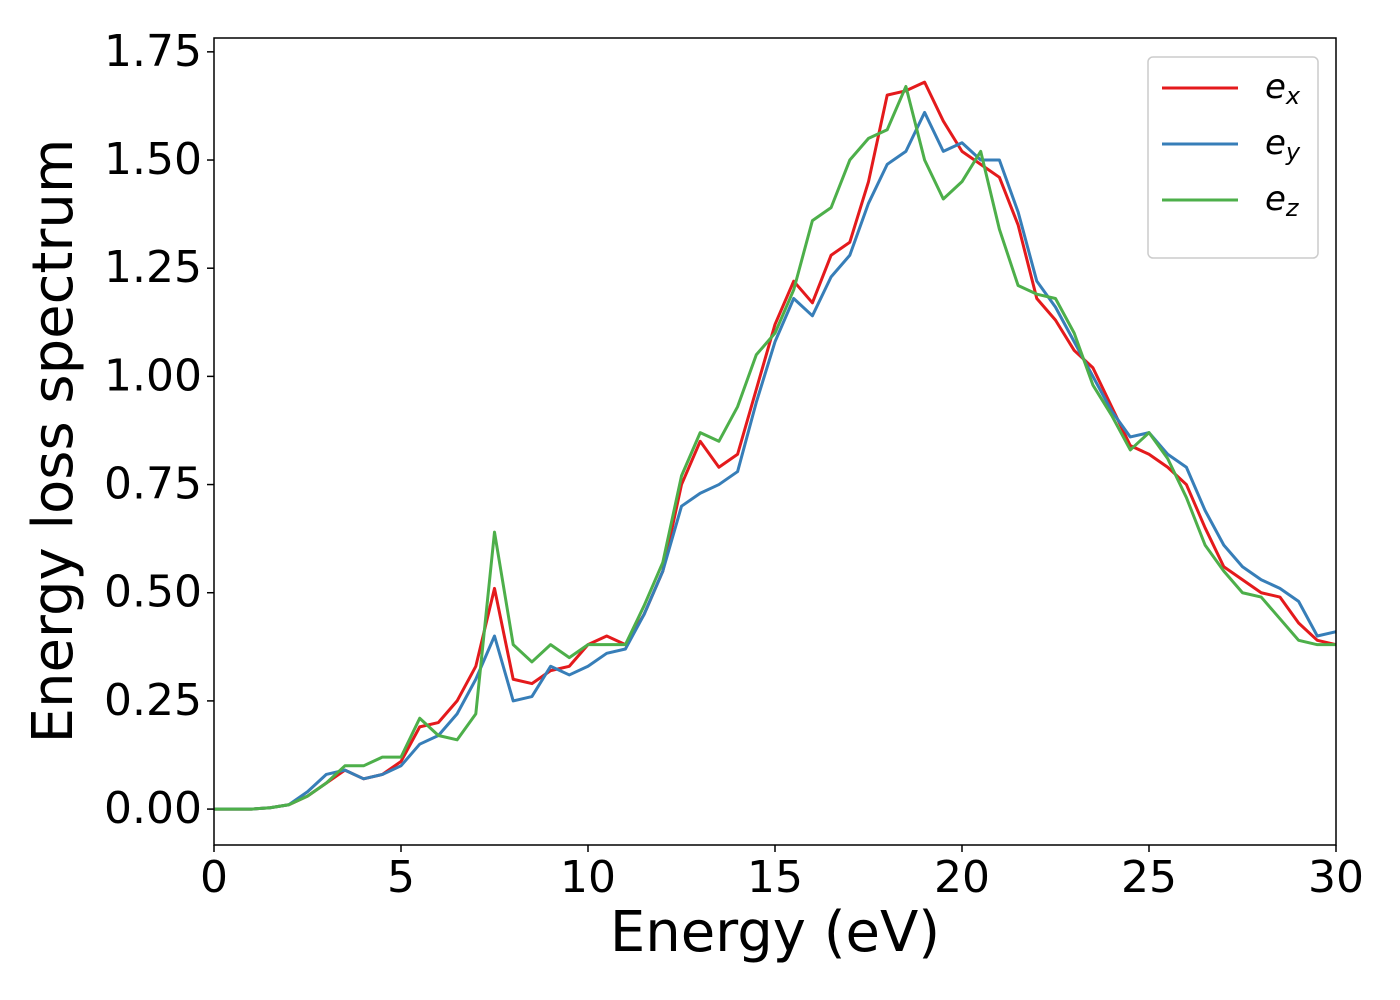 The height and width of the screenshot is (1000, 1400). I want to click on y-axis-label: Energy loss spectrum, so click(53, 441).